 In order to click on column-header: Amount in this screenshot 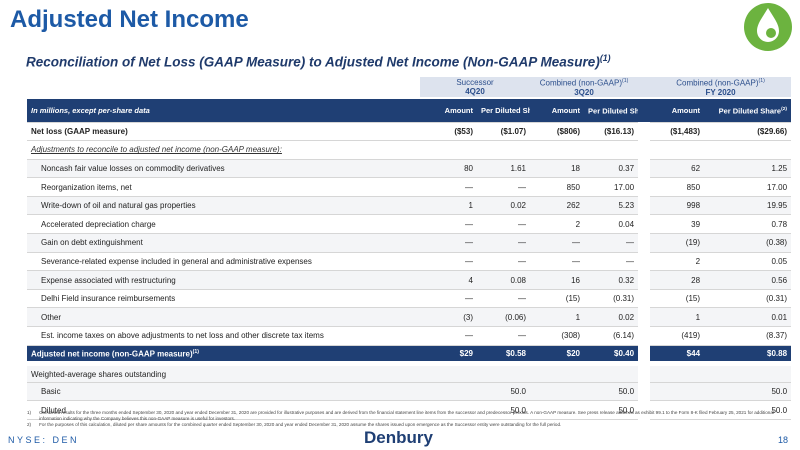, I will do `click(677, 110)`.